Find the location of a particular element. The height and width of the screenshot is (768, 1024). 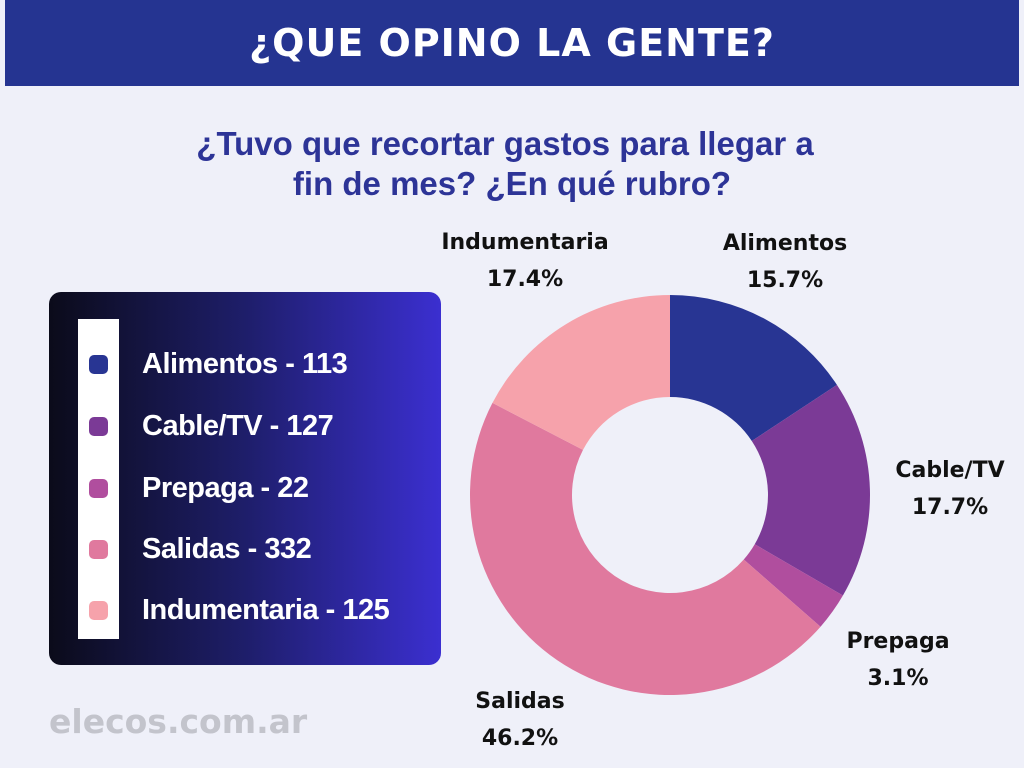

legend-item-cable-tv: Cable/TV - 127 is located at coordinates (211, 426).